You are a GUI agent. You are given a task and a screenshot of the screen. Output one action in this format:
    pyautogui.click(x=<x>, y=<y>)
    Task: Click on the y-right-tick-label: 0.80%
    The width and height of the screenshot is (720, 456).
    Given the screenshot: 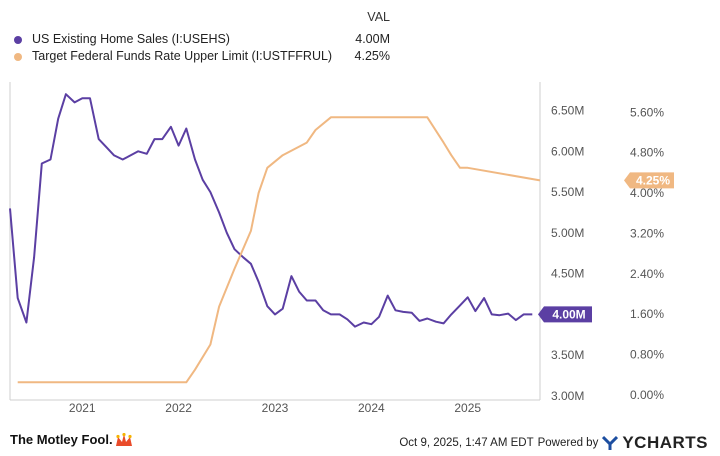 What is the action you would take?
    pyautogui.click(x=647, y=355)
    